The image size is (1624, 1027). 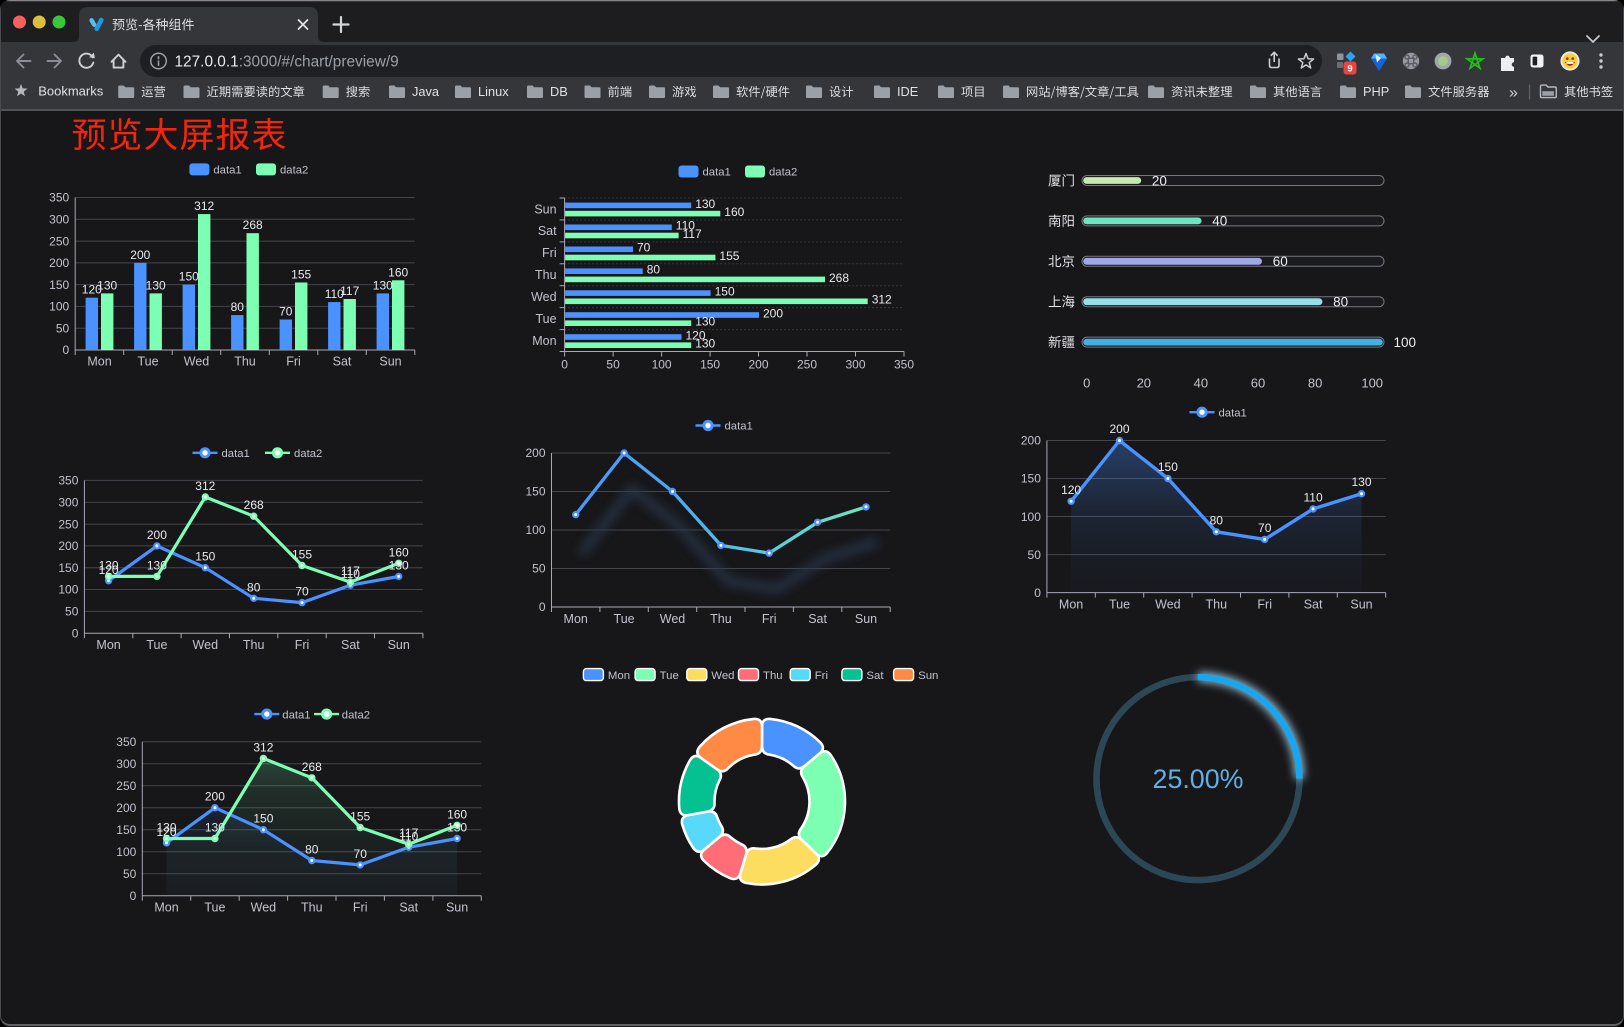 I want to click on svg-text: 312, so click(x=263, y=747).